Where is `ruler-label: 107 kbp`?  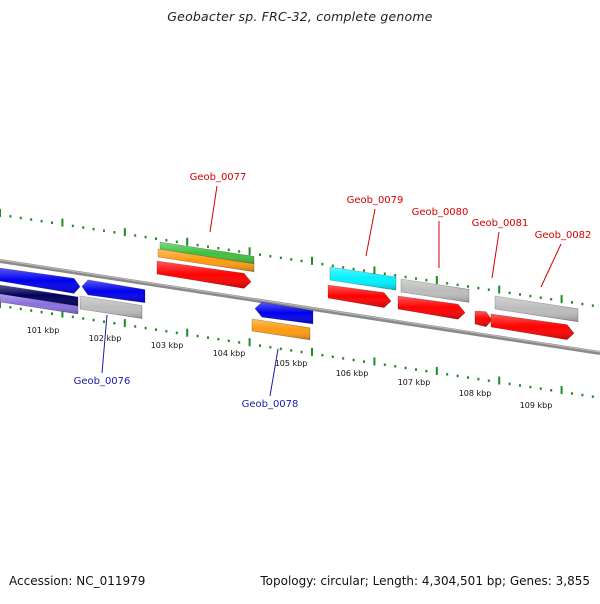
ruler-label: 107 kbp is located at coordinates (414, 382).